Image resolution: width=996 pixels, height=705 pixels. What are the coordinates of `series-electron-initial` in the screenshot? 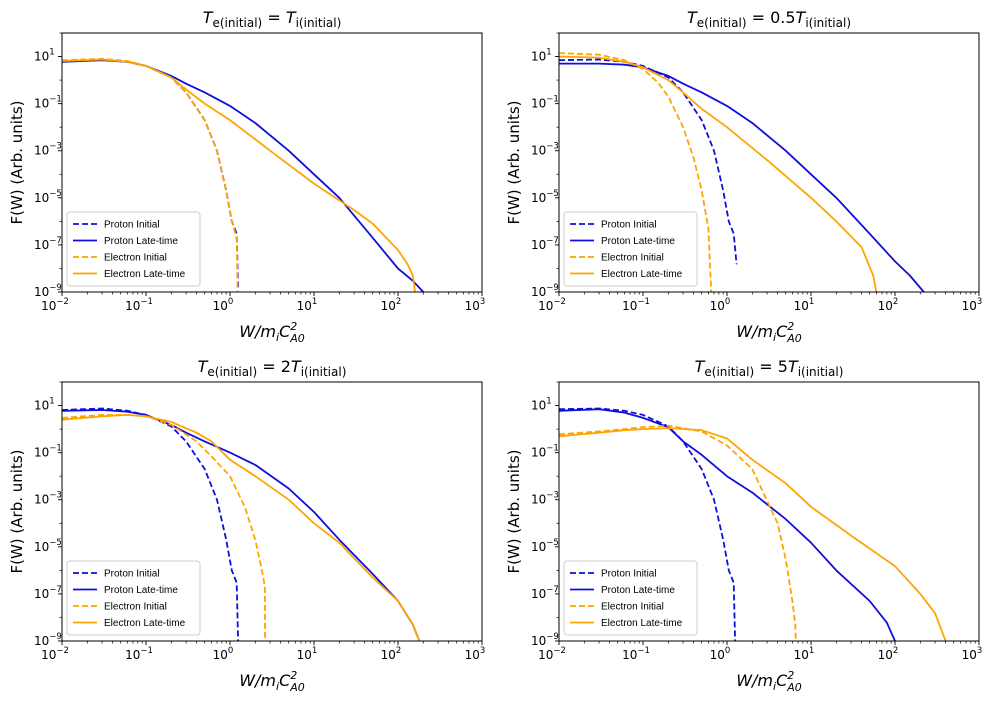 It's located at (678, 532).